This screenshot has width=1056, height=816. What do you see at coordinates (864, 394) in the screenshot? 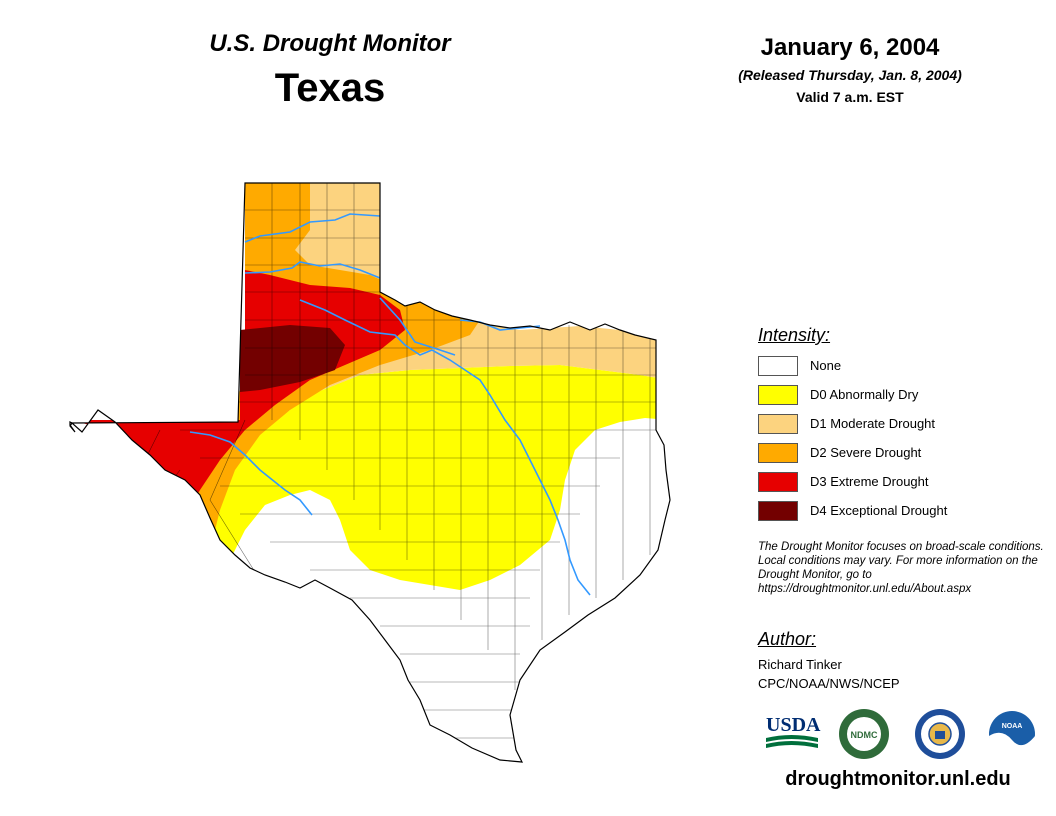
I see `legend-label: D0 Abnormally Dry` at bounding box center [864, 394].